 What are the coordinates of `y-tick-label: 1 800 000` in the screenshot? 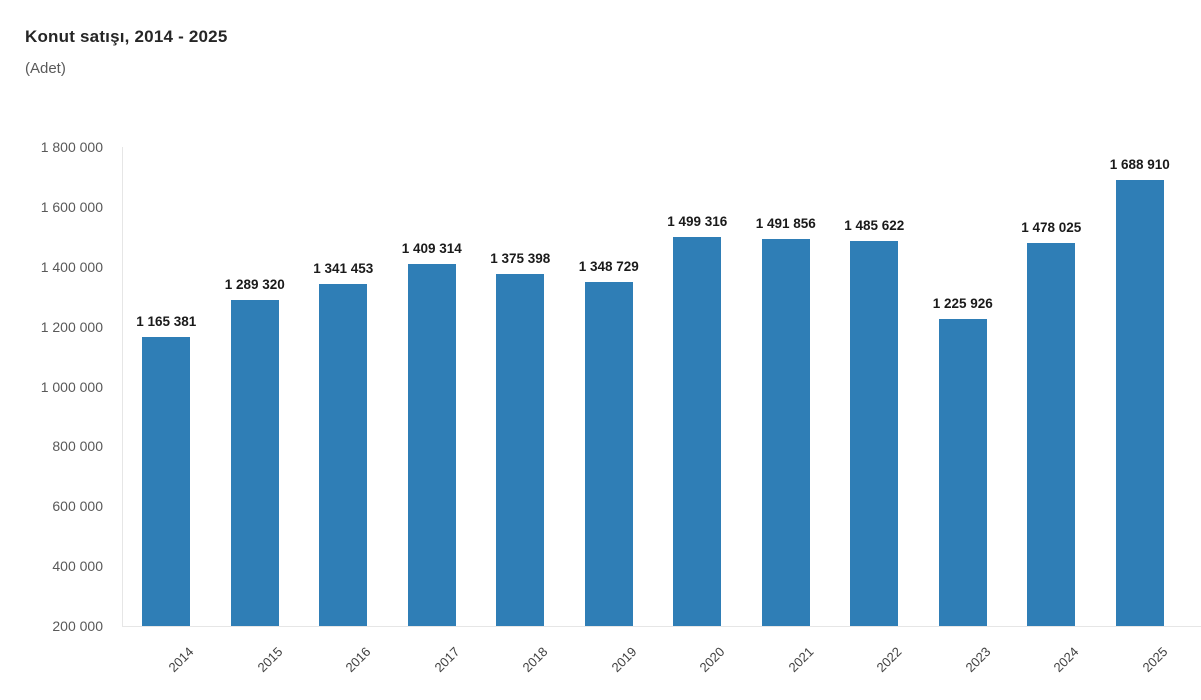 It's located at (71, 147).